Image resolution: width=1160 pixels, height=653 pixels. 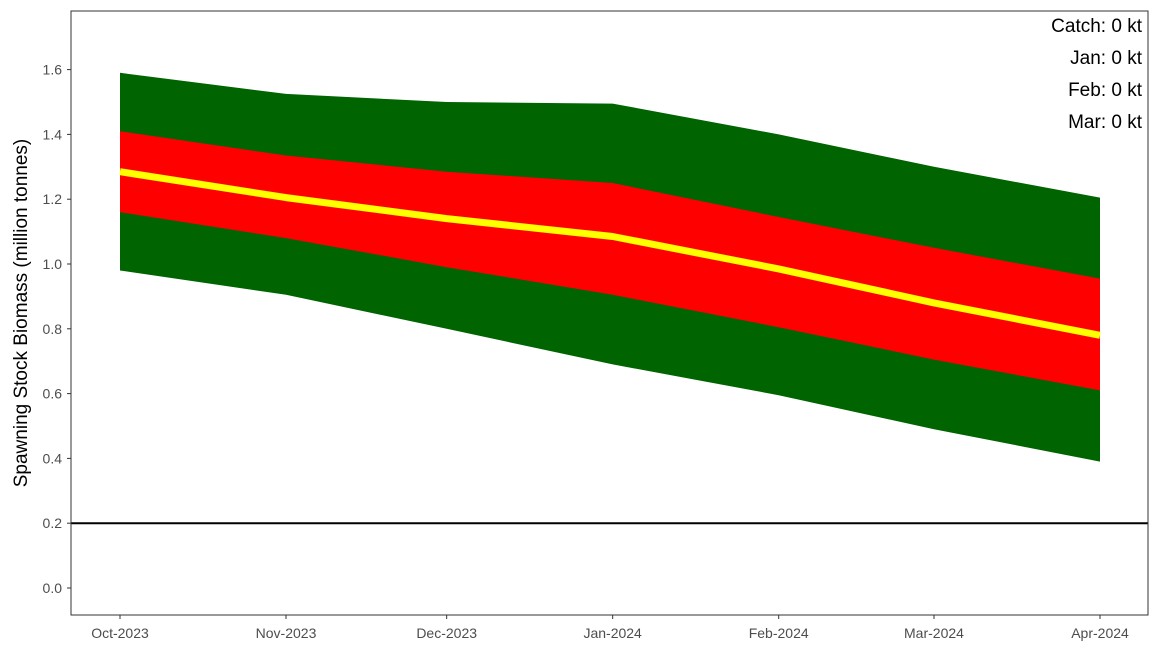 I want to click on x-tick-label: Nov-2023, so click(x=286, y=633).